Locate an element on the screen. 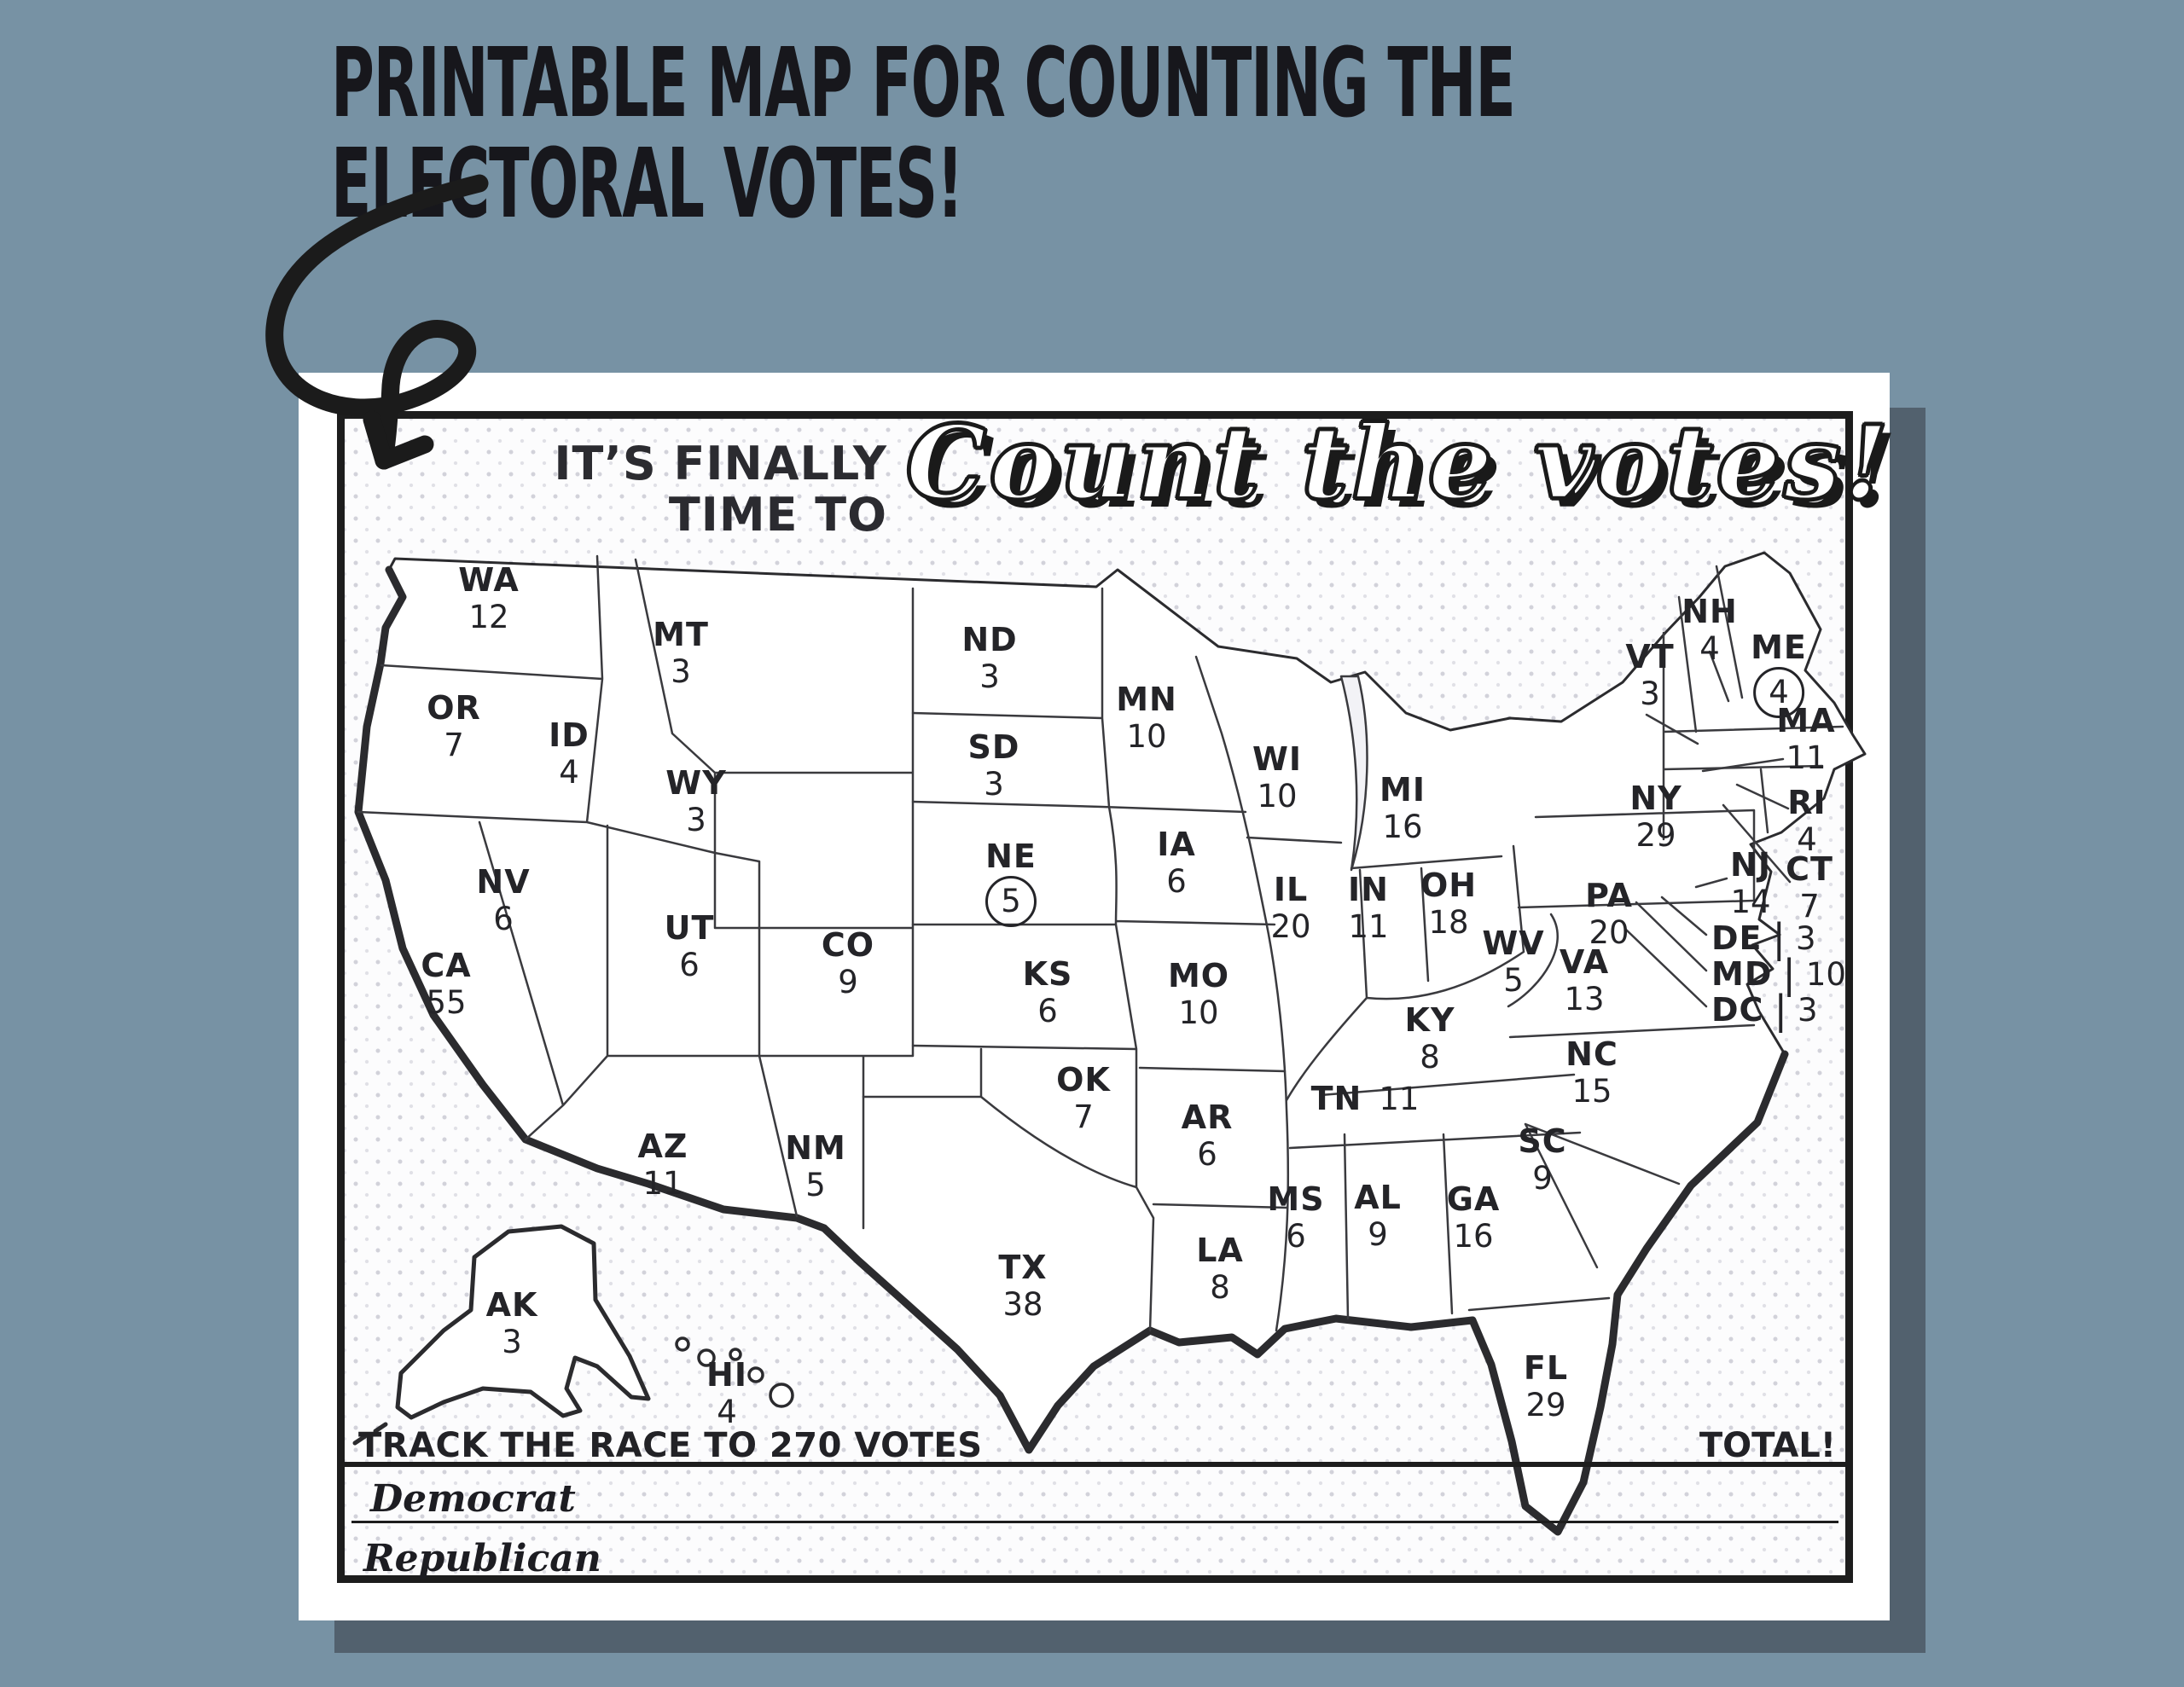 The height and width of the screenshot is (1687, 2184). state-label-ia: IA 6 is located at coordinates (1176, 863).